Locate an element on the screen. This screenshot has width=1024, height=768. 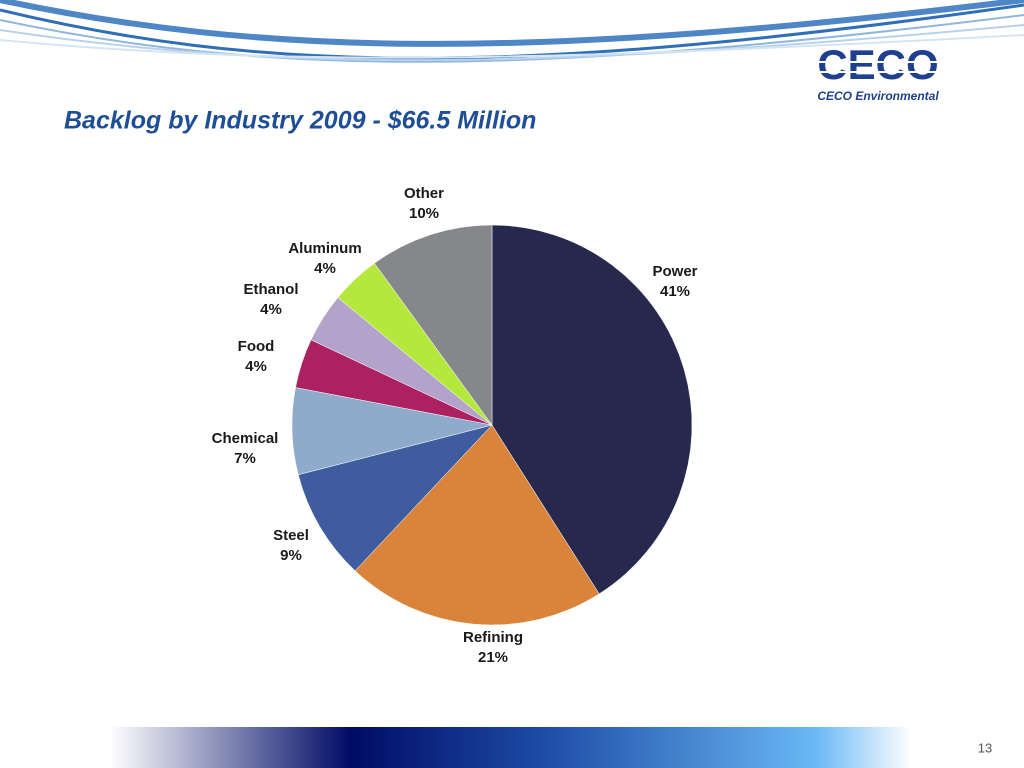
logo-caption: CECO Environmental is located at coordinates (878, 96).